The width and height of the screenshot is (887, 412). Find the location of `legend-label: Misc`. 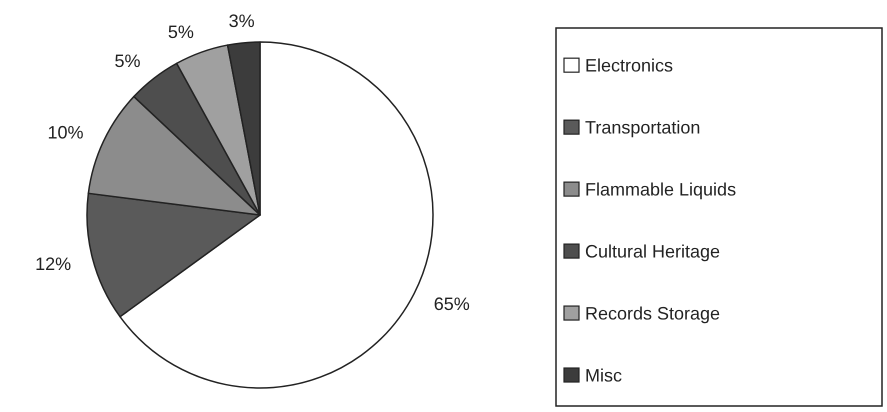

legend-label: Misc is located at coordinates (603, 375).